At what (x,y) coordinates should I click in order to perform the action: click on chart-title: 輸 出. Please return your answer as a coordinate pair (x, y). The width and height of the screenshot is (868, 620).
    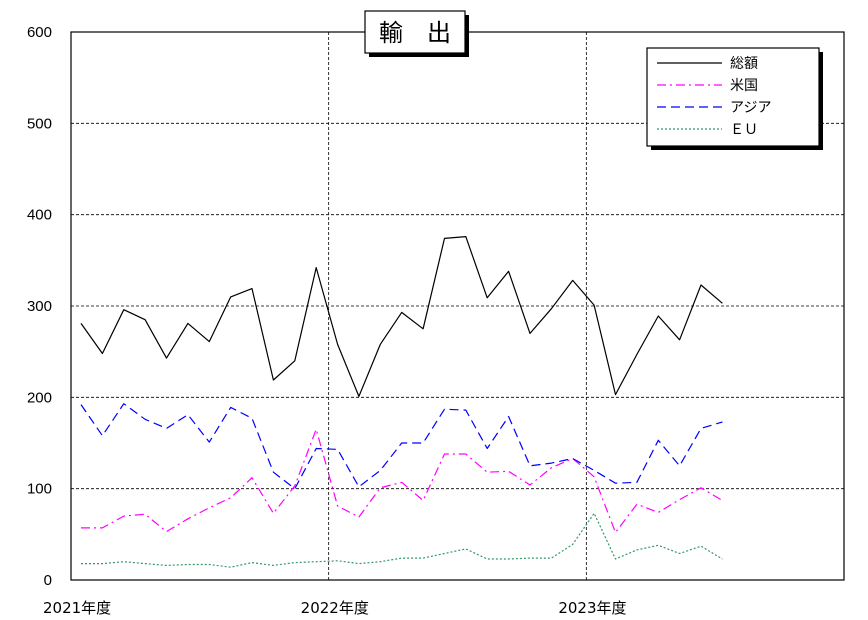
    Looking at the image, I should click on (415, 33).